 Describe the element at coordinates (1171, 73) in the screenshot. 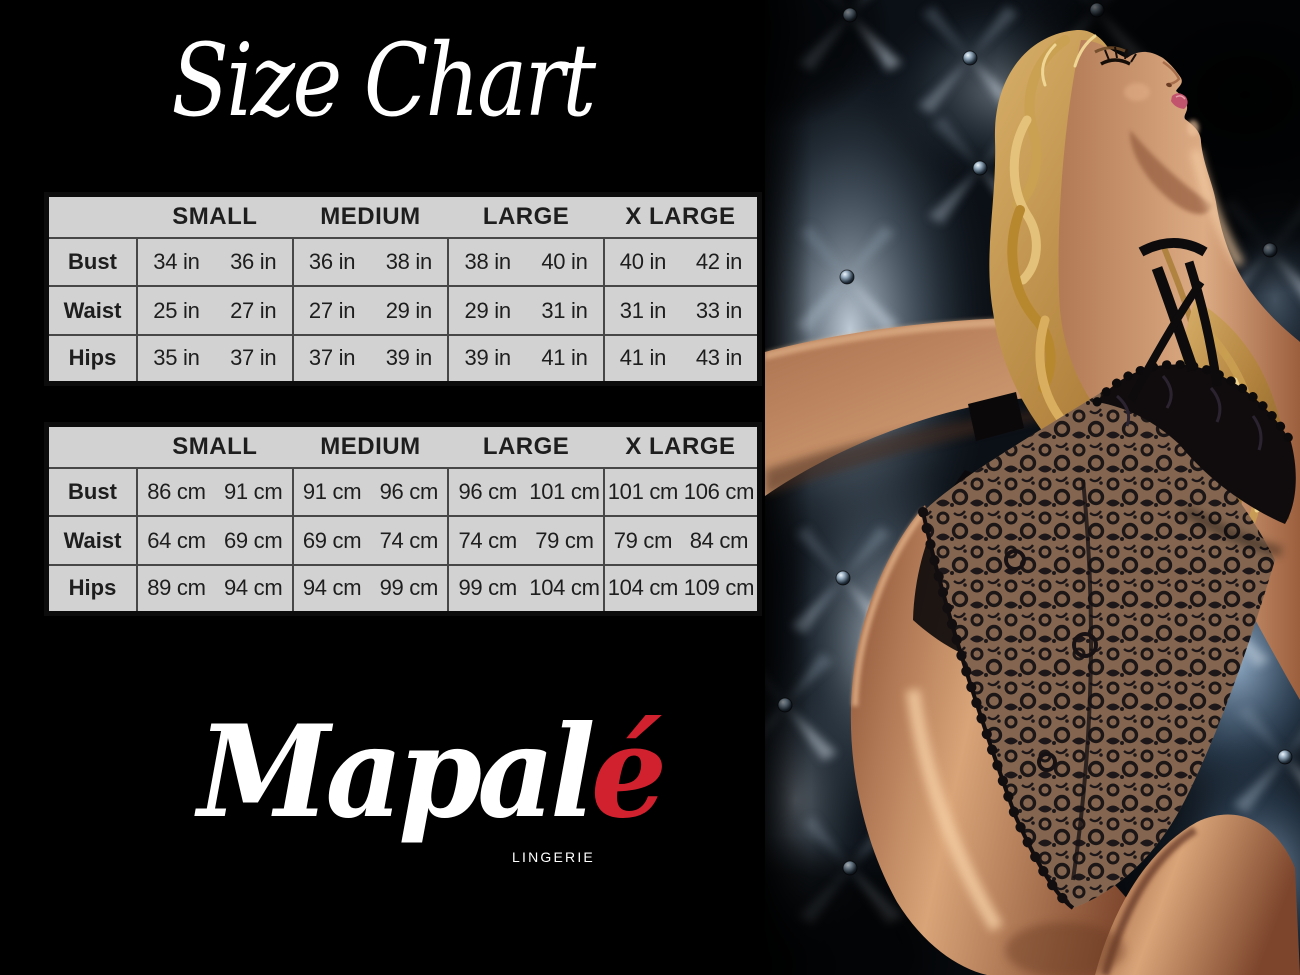

I see `nose` at that location.